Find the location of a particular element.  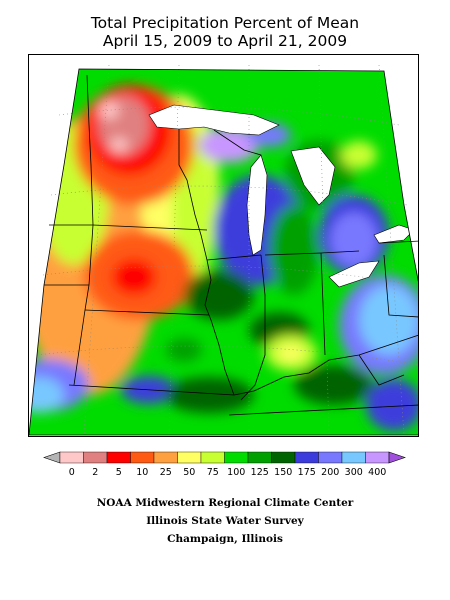

legend-tick-label: 75 is located at coordinates (213, 472).